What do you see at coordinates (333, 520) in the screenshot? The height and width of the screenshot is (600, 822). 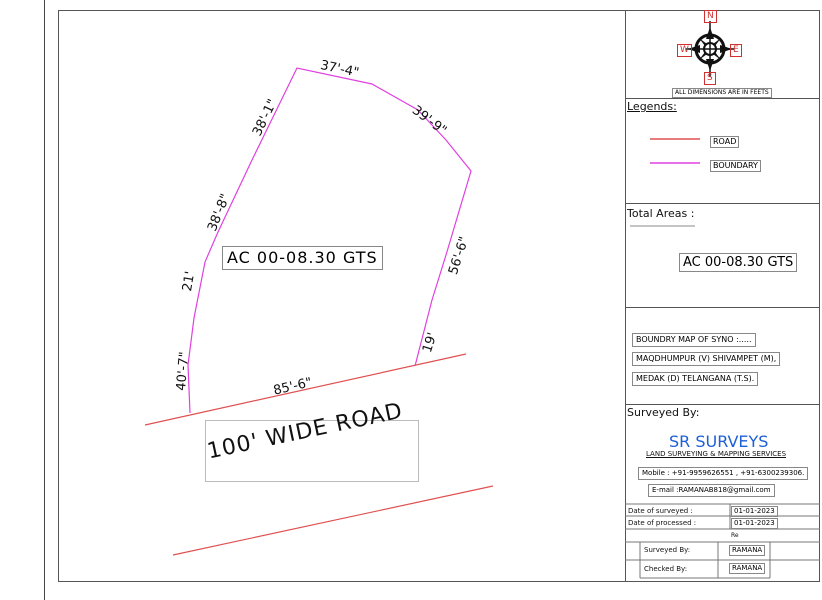 I see `road-line-bottom` at bounding box center [333, 520].